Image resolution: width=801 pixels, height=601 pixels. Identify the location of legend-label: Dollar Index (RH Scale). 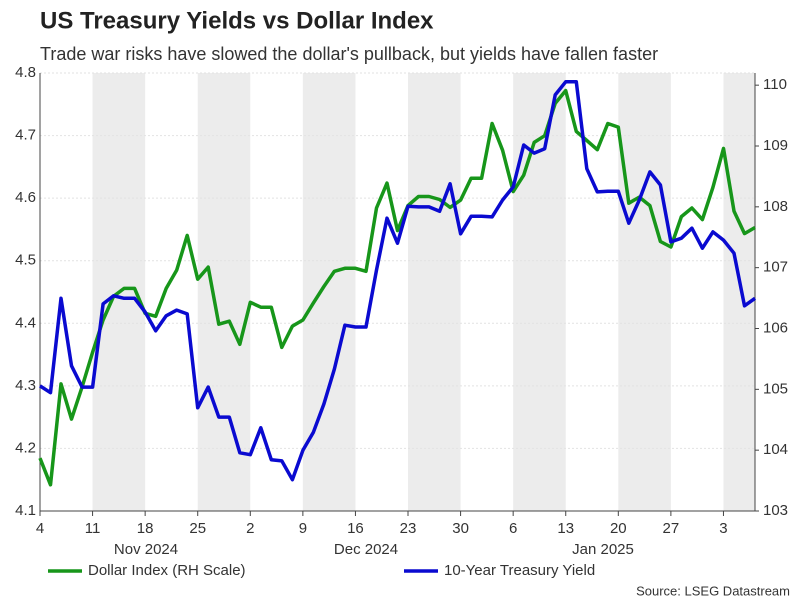
(167, 570).